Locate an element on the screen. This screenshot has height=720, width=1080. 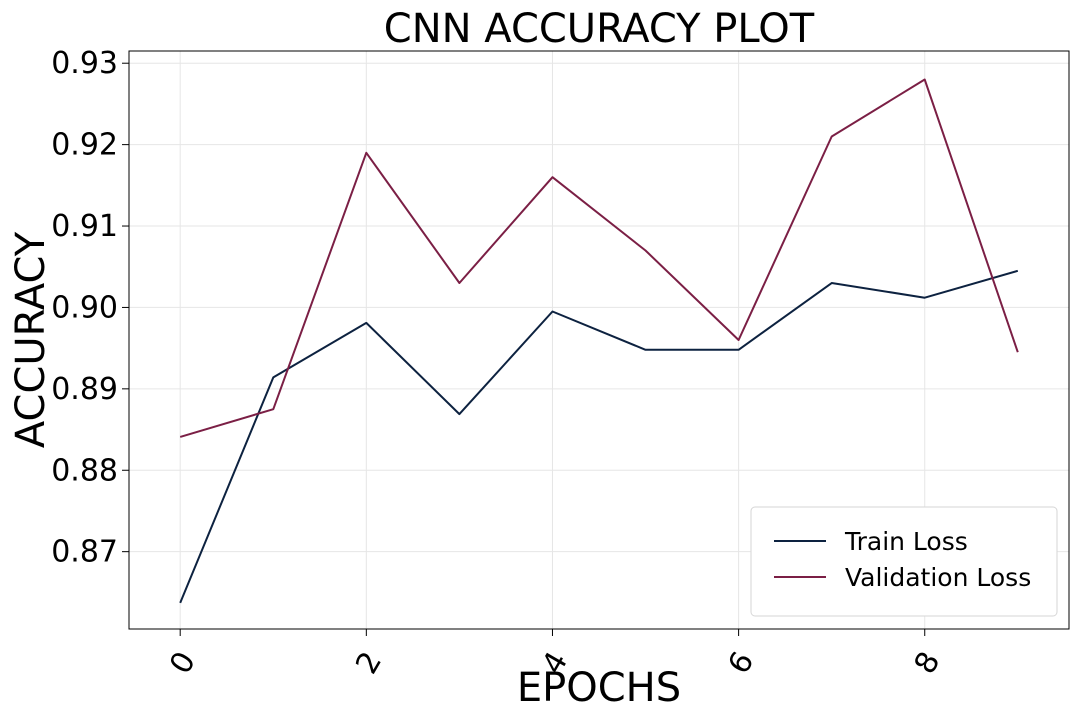
x-tick-label: 8 is located at coordinates (928, 663).